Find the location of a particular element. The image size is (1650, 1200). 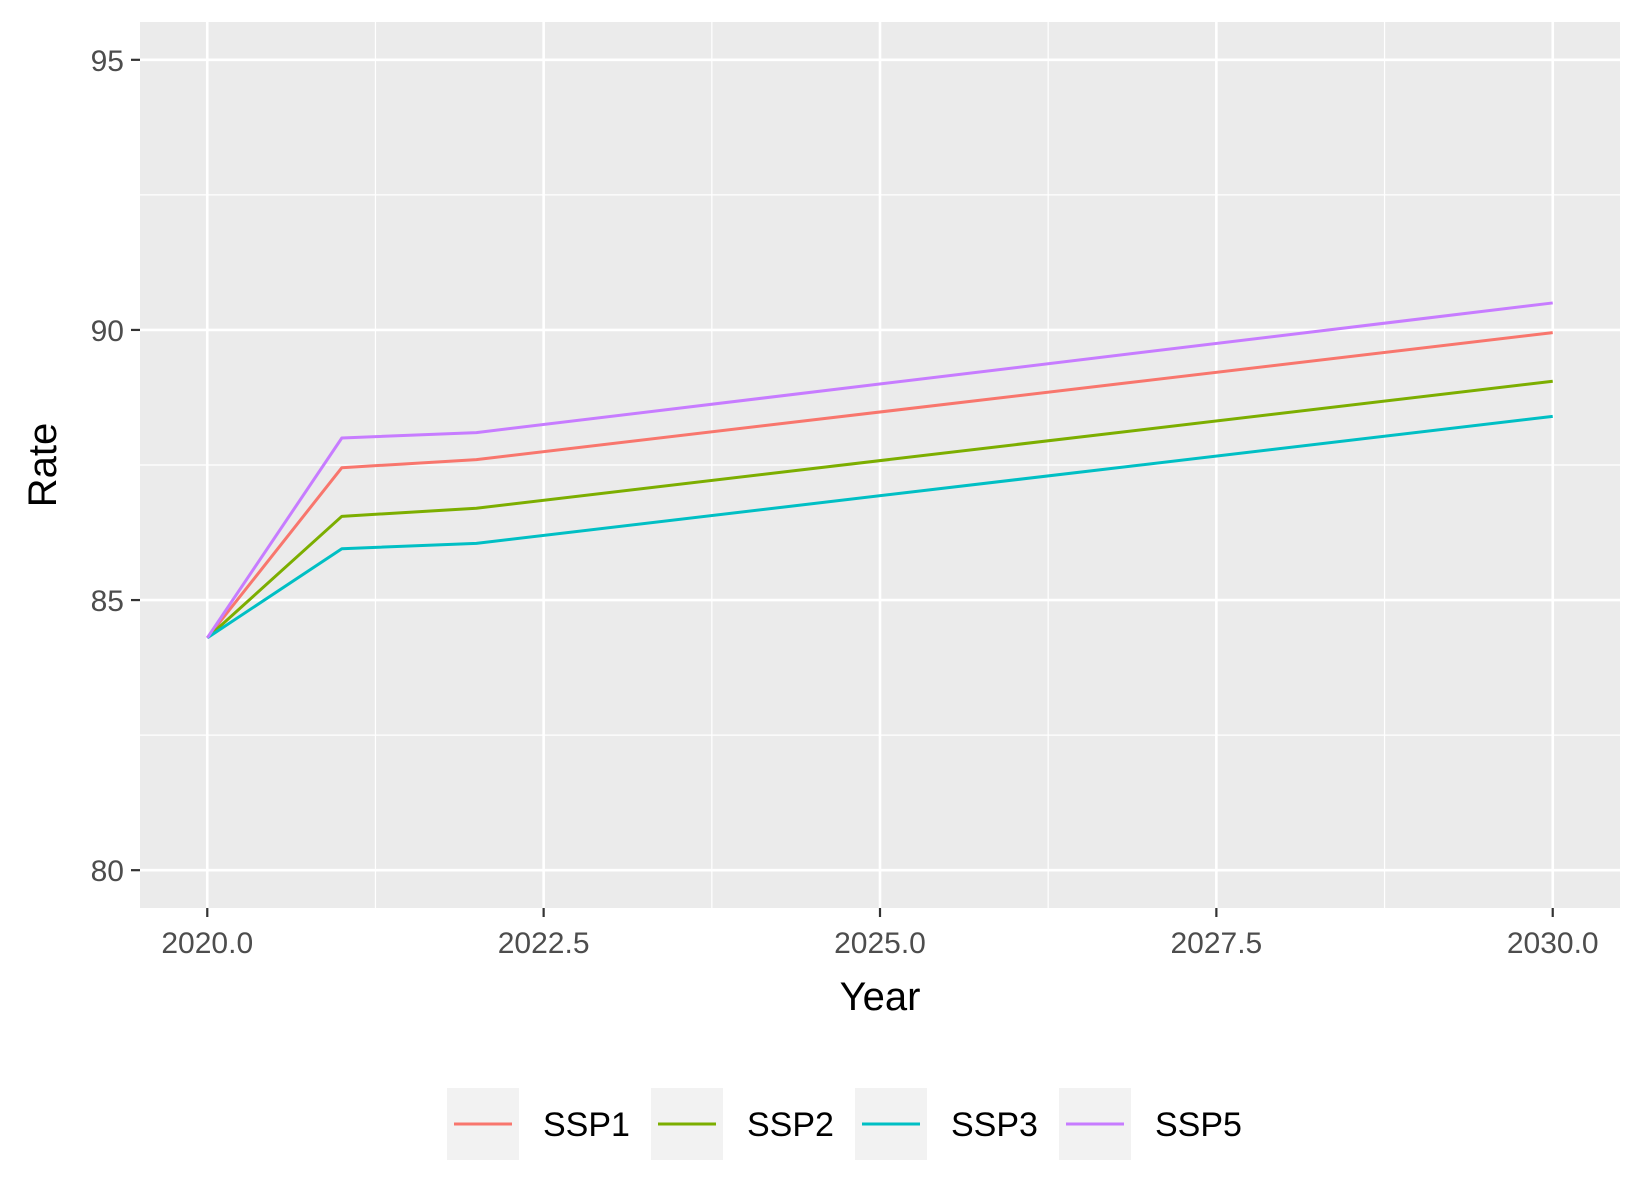

y-axis-title: Rate is located at coordinates (43, 465).